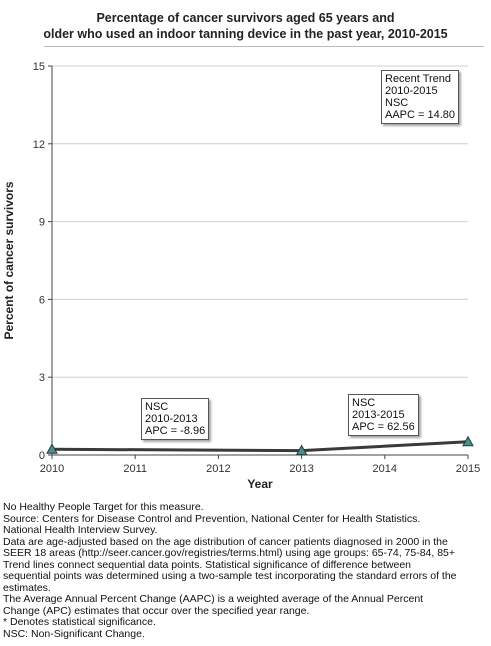 The image size is (491, 646). Describe the element at coordinates (39, 67) in the screenshot. I see `y-tick-label: 15` at that location.